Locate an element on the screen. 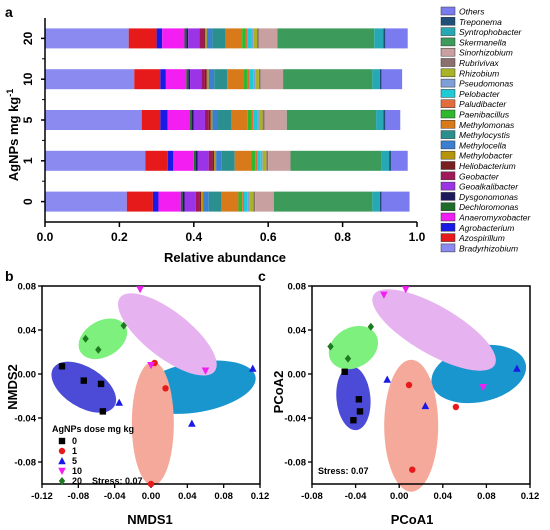  x-tick-label: -0.04 is located at coordinates (115, 496).